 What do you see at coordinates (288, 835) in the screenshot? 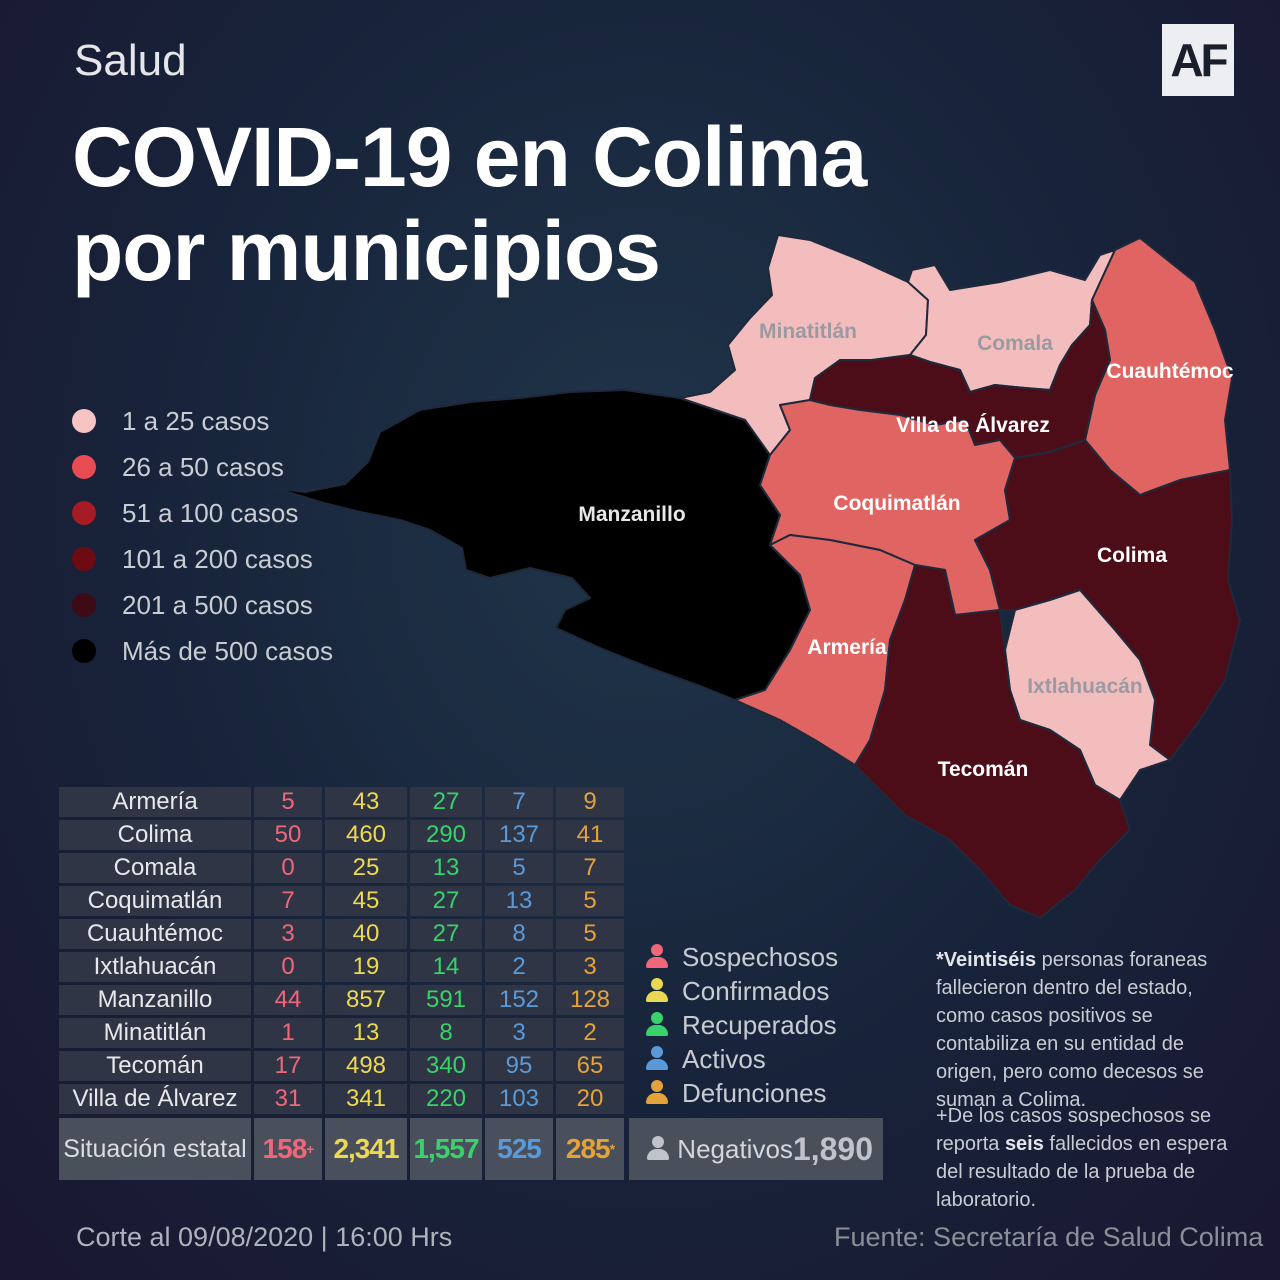
I see `sospechosos-cell: 50` at bounding box center [288, 835].